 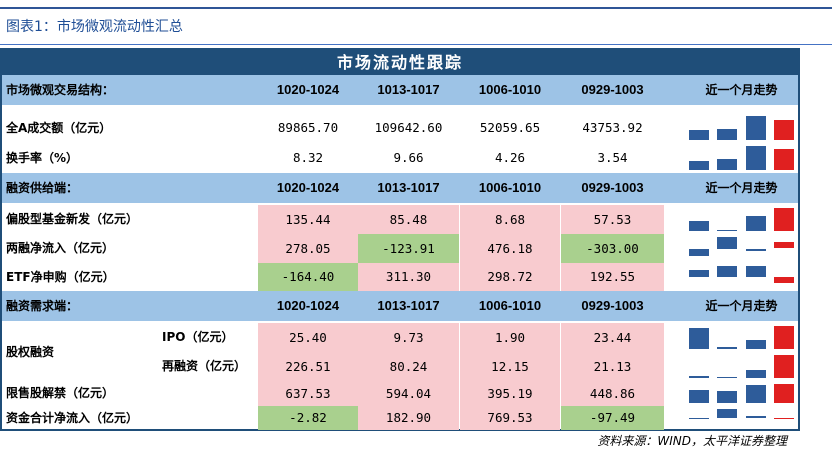 I want to click on table-cell: 4.26, so click(x=510, y=158).